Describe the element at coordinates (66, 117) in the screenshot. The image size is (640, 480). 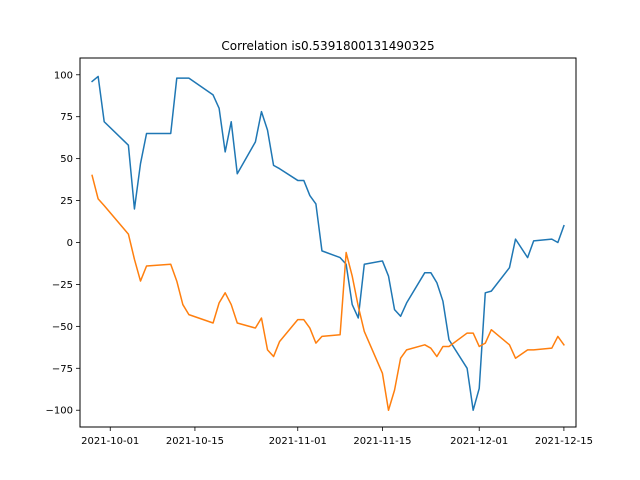
I see `y-tick-label: 75` at that location.